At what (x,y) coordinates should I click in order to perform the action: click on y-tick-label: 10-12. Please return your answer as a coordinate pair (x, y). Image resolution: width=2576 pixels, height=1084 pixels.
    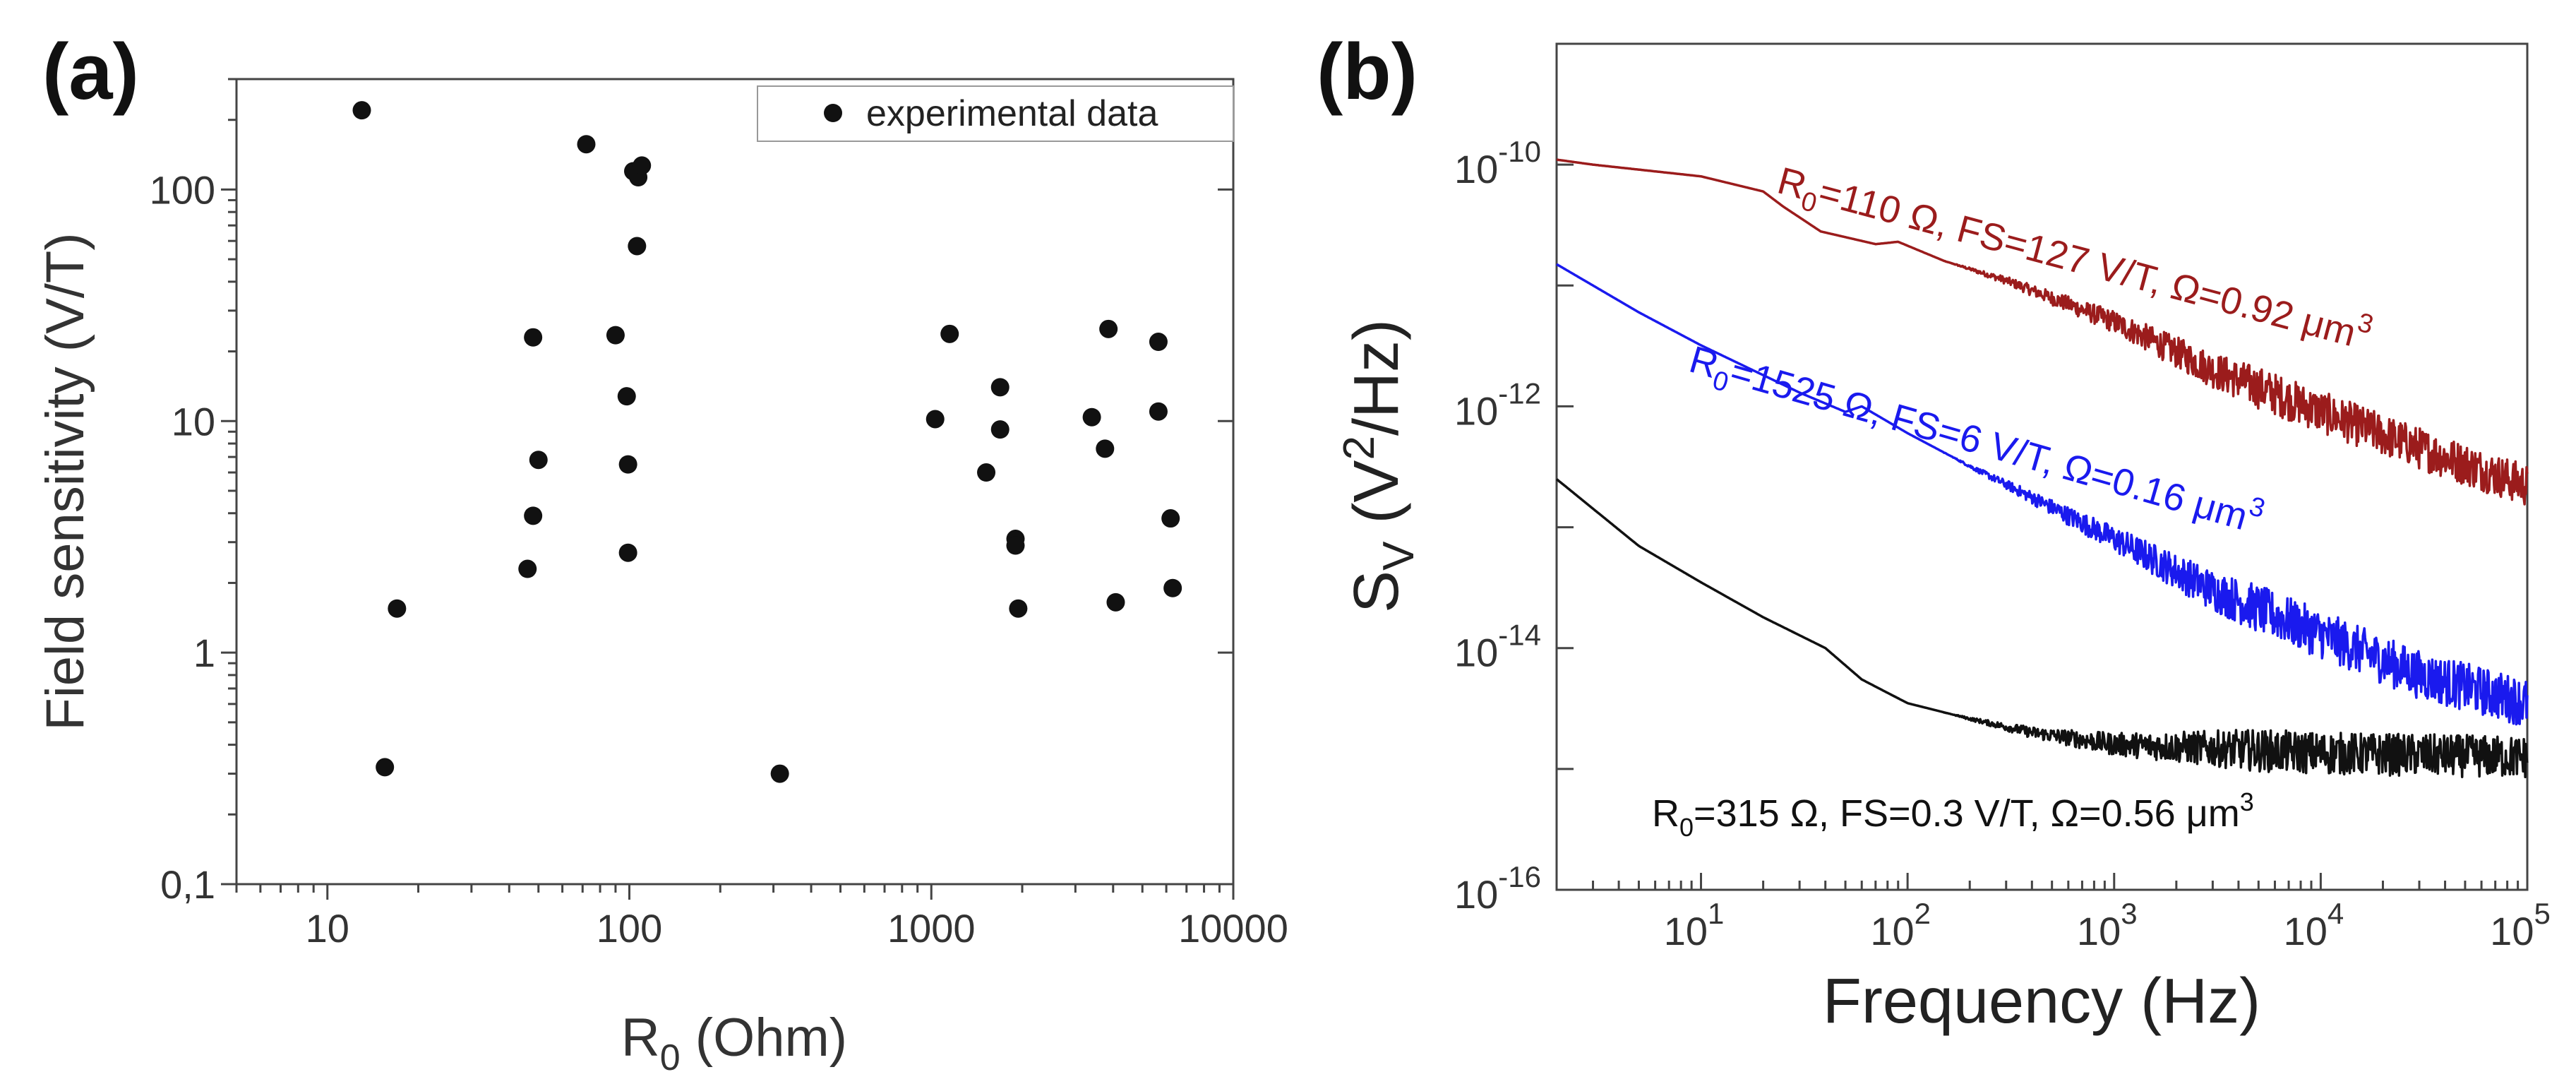
    Looking at the image, I should click on (1497, 405).